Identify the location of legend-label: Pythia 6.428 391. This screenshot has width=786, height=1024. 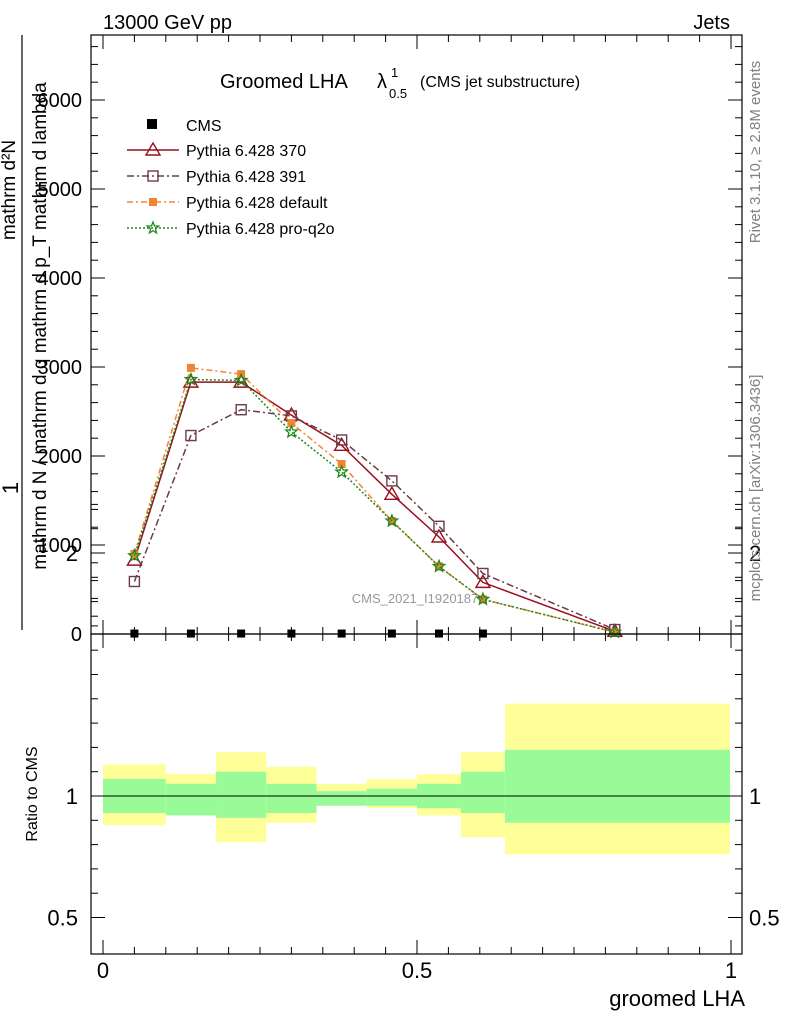
(246, 177).